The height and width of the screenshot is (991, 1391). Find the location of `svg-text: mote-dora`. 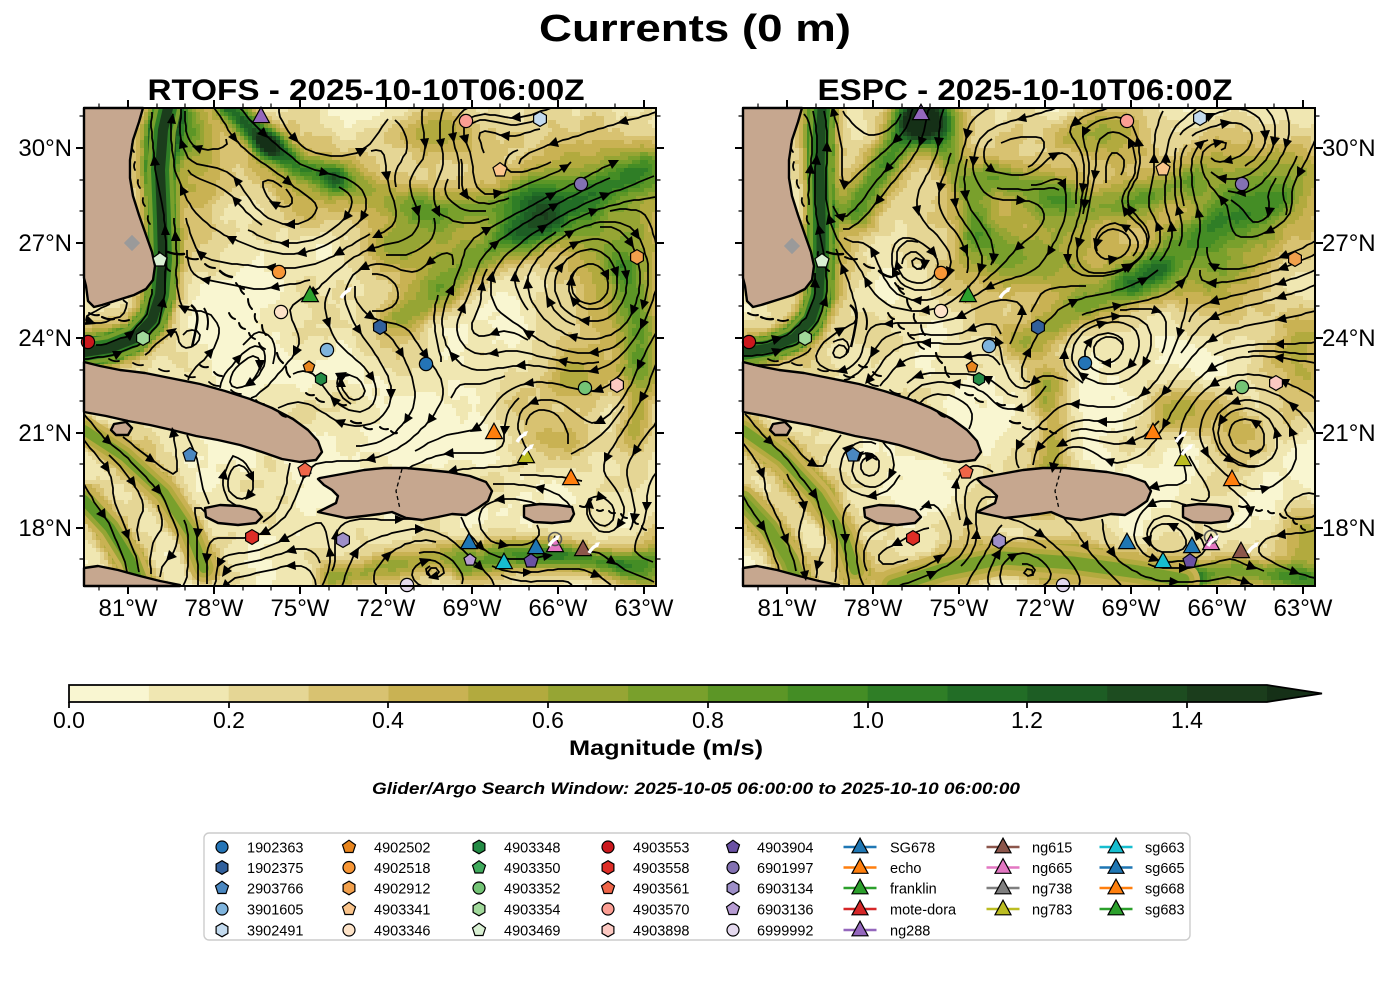

svg-text: mote-dora is located at coordinates (923, 911).